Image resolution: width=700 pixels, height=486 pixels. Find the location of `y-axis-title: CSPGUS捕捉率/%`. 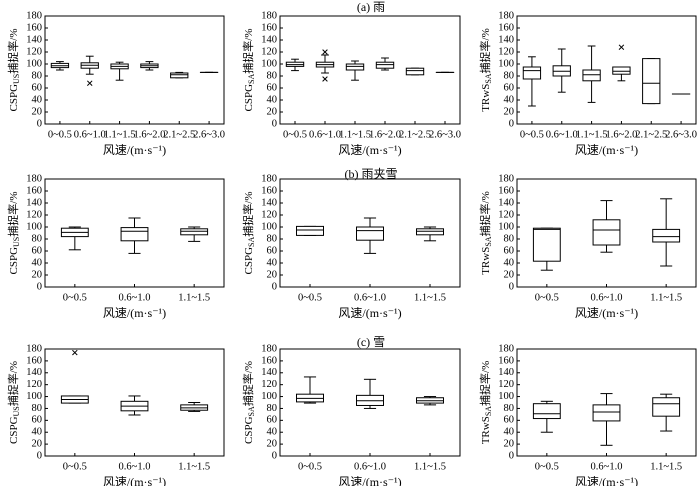

y-axis-title: CSPGUS捕捉率/% is located at coordinates (13, 402).